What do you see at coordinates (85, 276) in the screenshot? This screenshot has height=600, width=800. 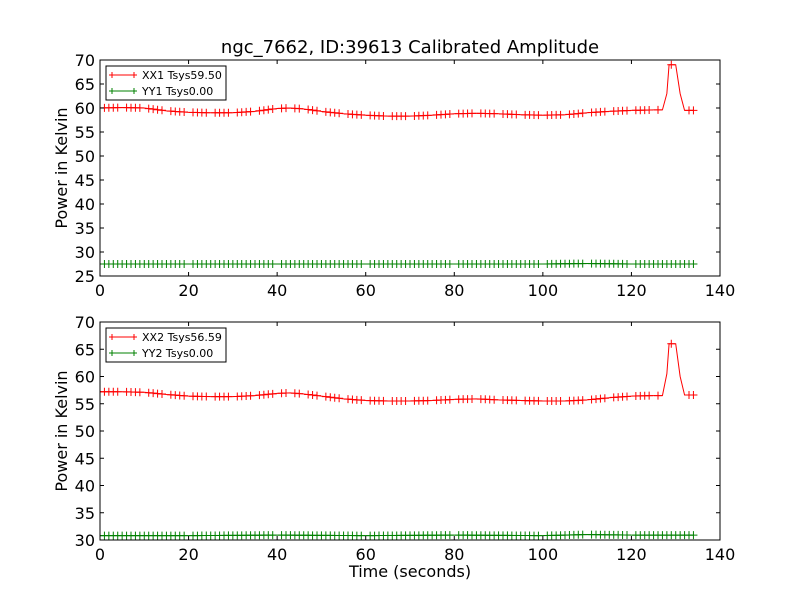 I see `y-tick-label: 25` at bounding box center [85, 276].